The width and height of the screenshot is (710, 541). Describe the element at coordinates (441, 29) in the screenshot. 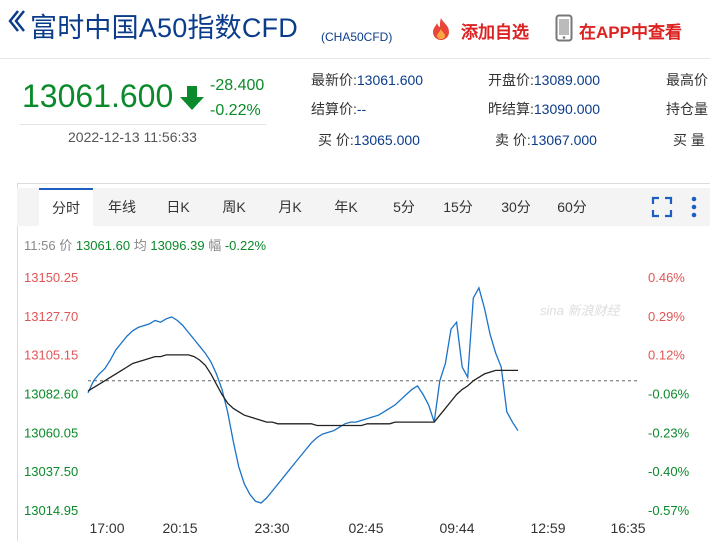

I see `fire-icon` at that location.